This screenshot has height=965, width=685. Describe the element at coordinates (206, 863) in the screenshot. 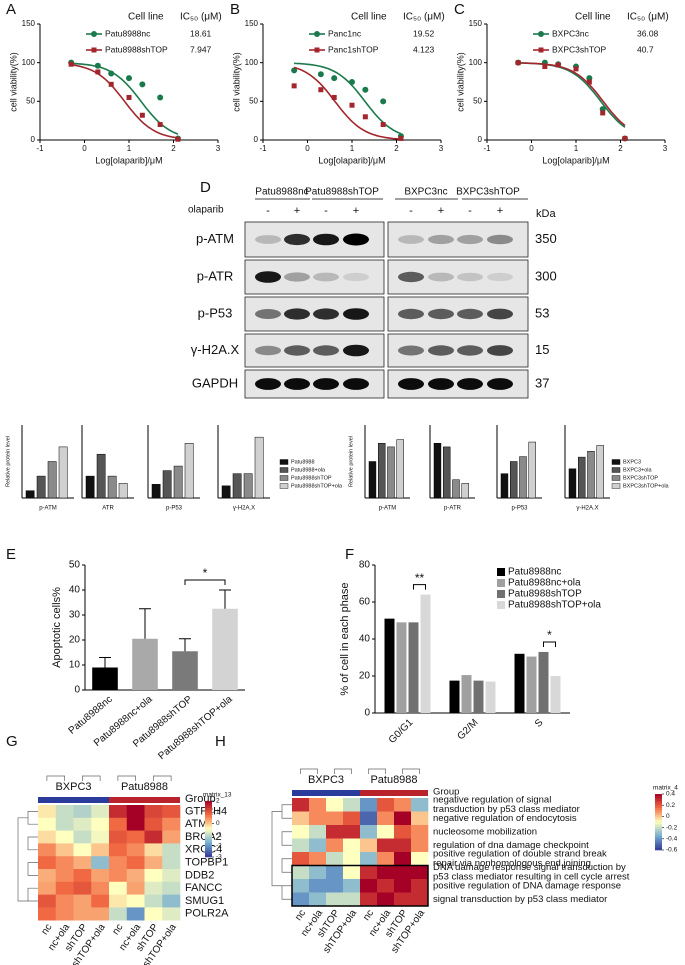

I see `row-label: TOPBP1` at that location.